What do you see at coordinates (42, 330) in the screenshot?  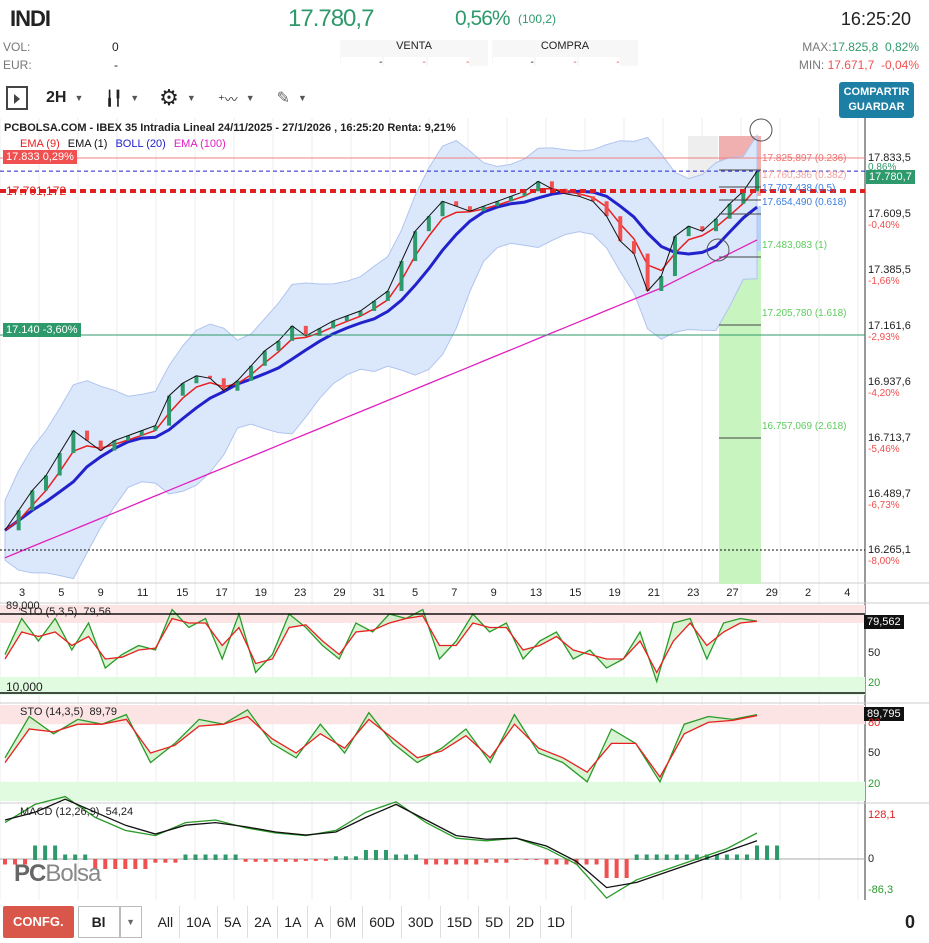 I see `level-tag: 17.140 -3,60%` at bounding box center [42, 330].